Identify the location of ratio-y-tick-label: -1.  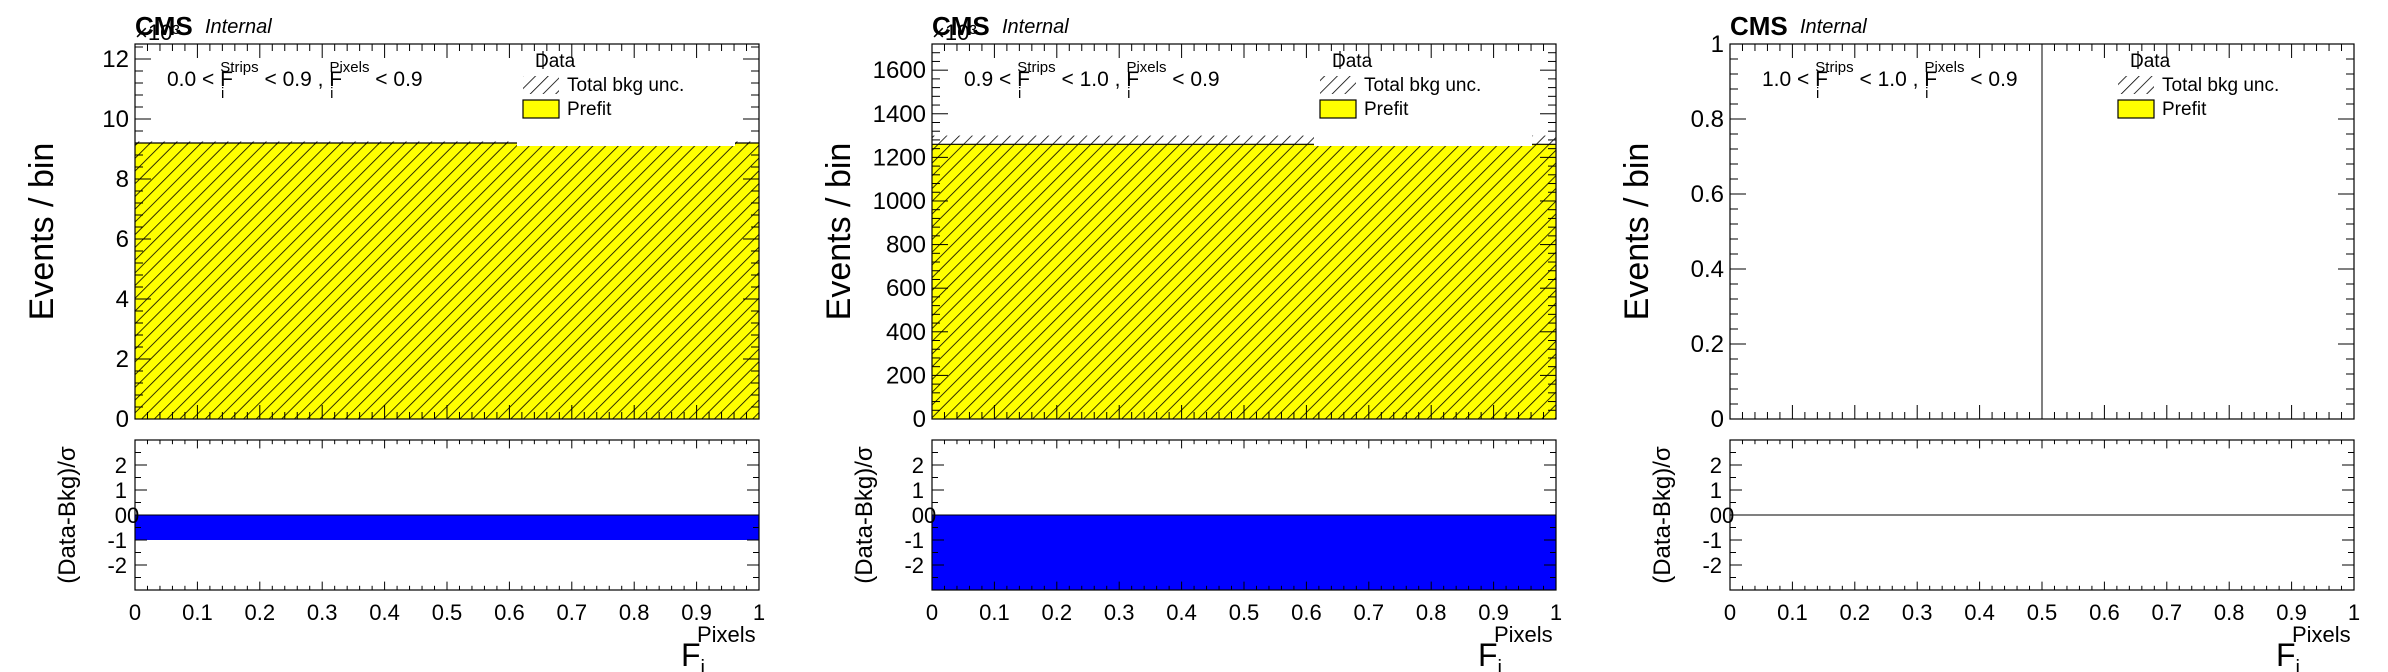
(914, 540).